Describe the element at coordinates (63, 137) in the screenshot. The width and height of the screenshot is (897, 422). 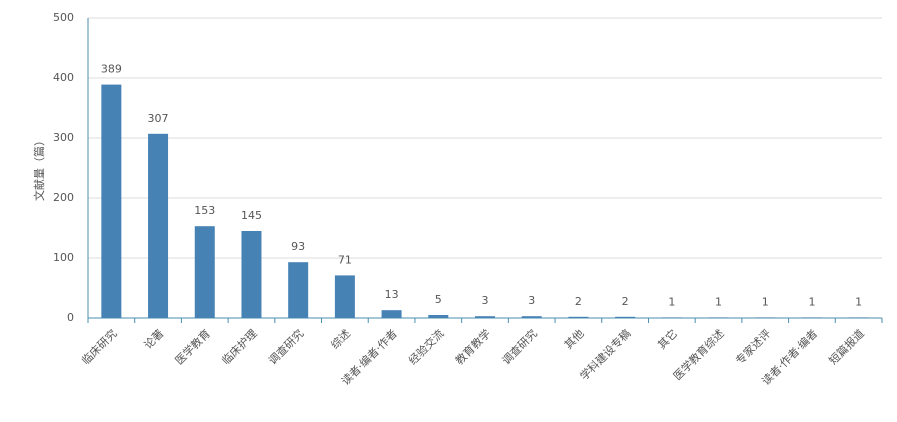
I see `y-tick-label: 300` at that location.